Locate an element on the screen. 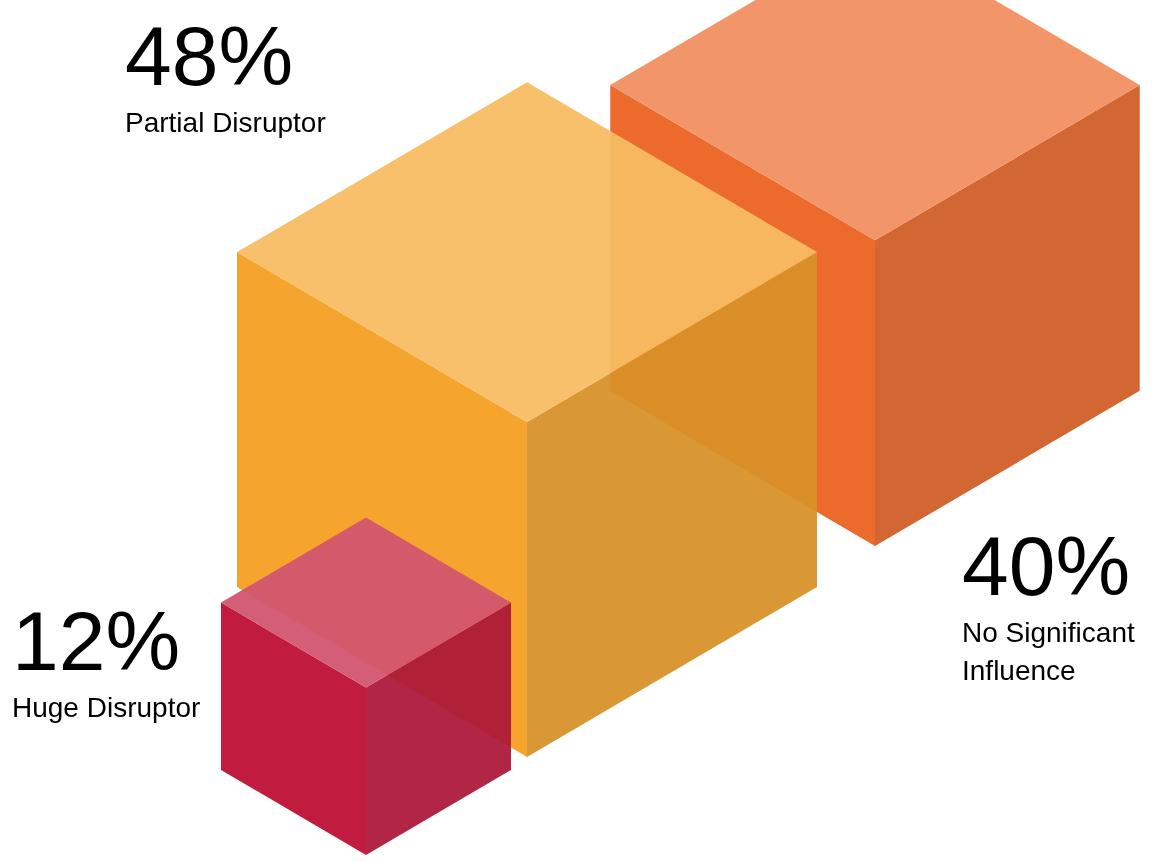 The height and width of the screenshot is (862, 1165). data-label: 40% is located at coordinates (1046, 566).